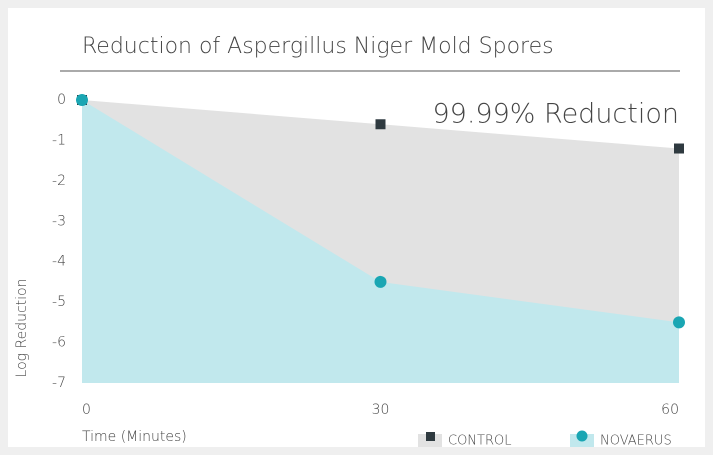 The height and width of the screenshot is (455, 713). I want to click on legend-label: NOVAERUS, so click(636, 441).